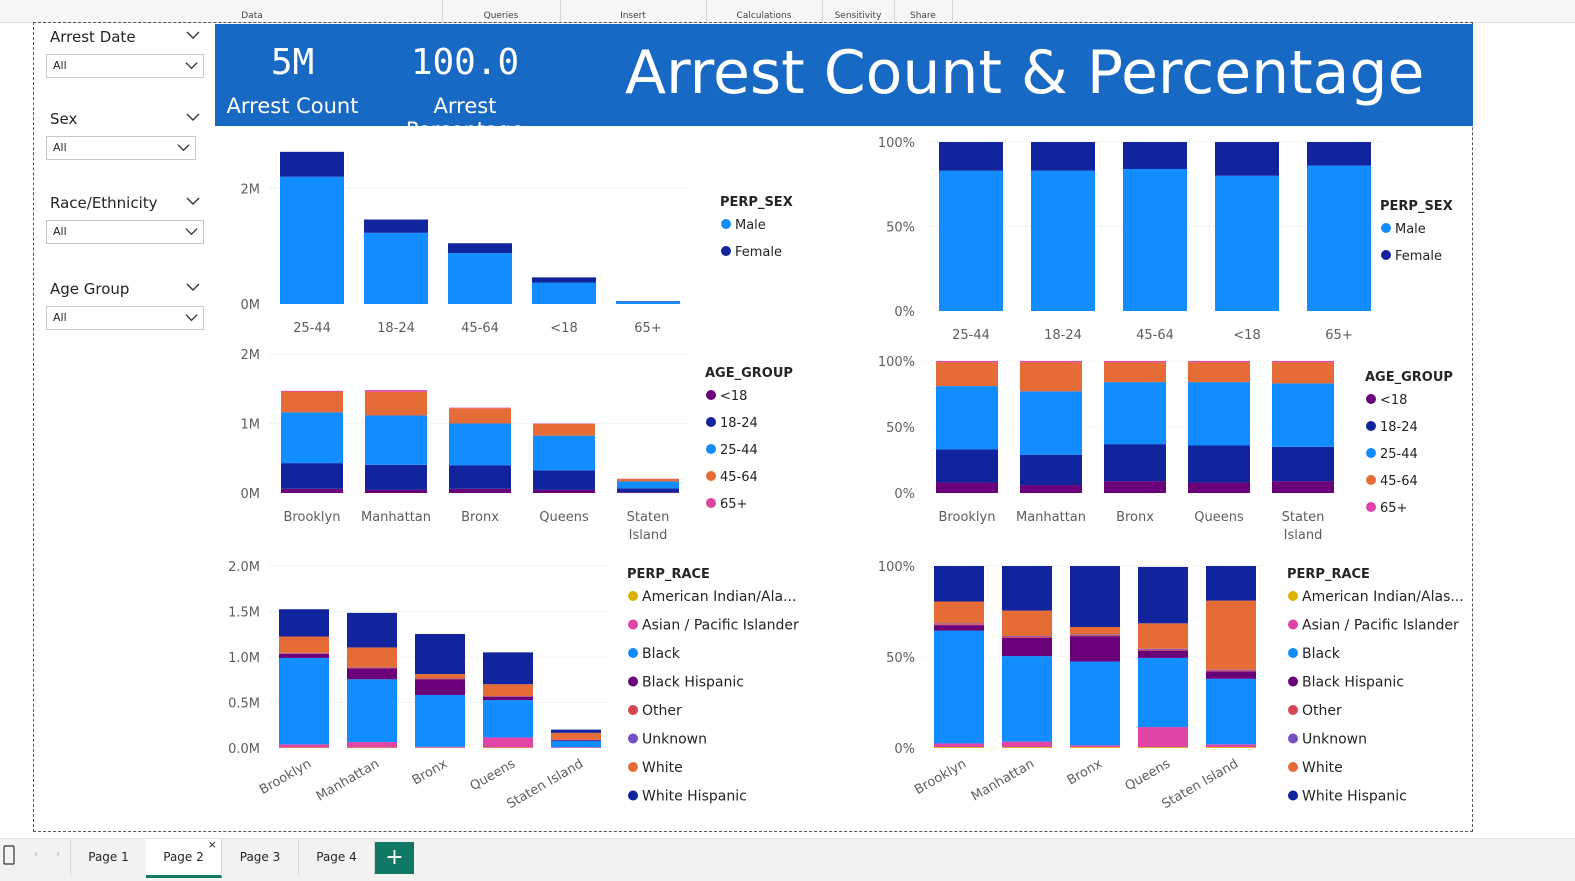  Describe the element at coordinates (739, 477) in the screenshot. I see `legend-entry: 45-64` at that location.